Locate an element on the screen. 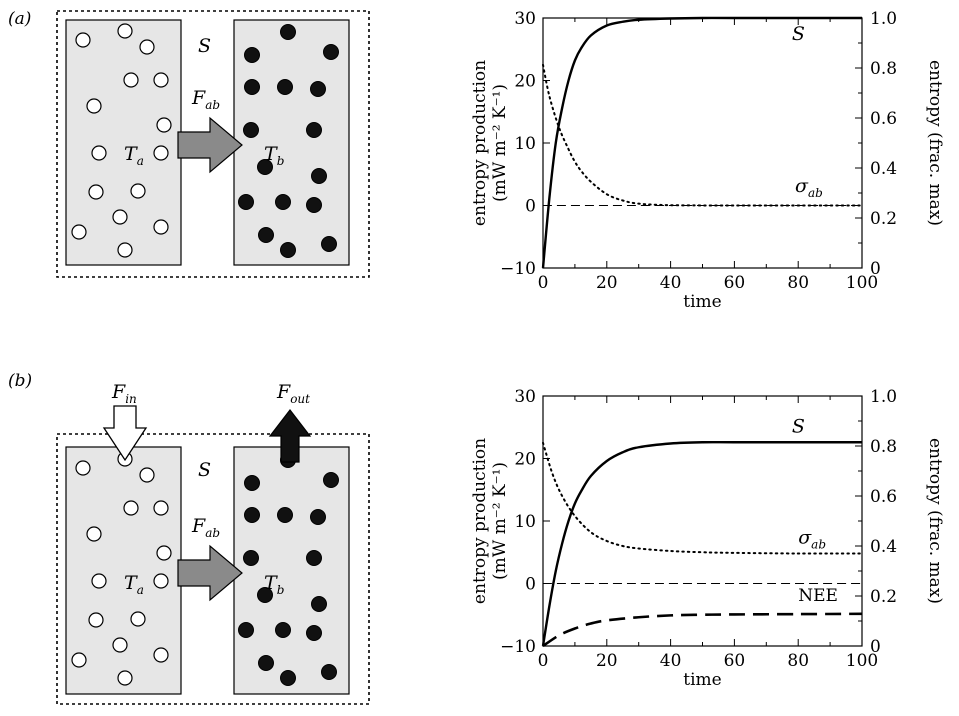  panel-a-label: (a) is located at coordinates (19, 19).